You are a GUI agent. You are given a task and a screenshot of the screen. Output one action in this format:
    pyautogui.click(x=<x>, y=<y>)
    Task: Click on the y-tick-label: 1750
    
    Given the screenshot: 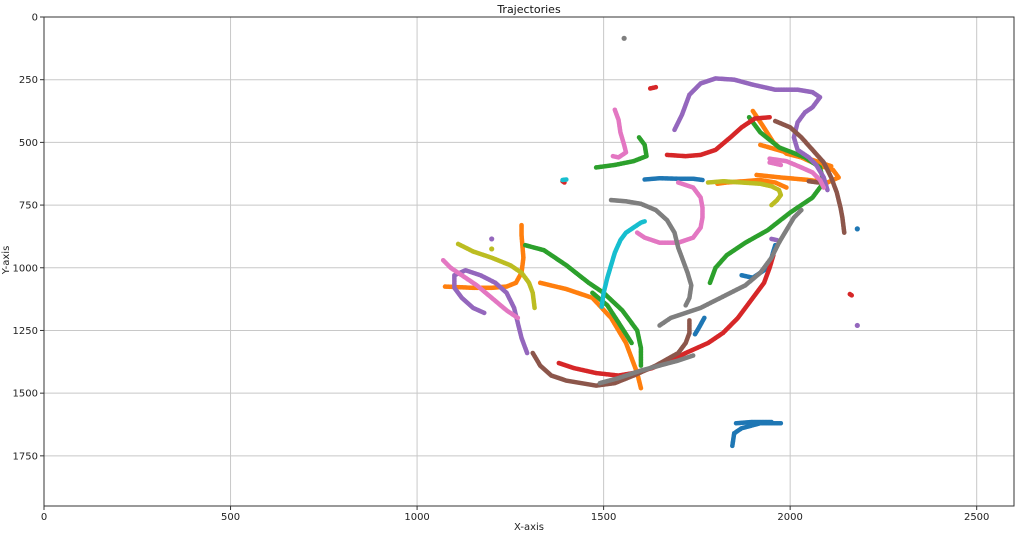 What is the action you would take?
    pyautogui.click(x=25, y=456)
    